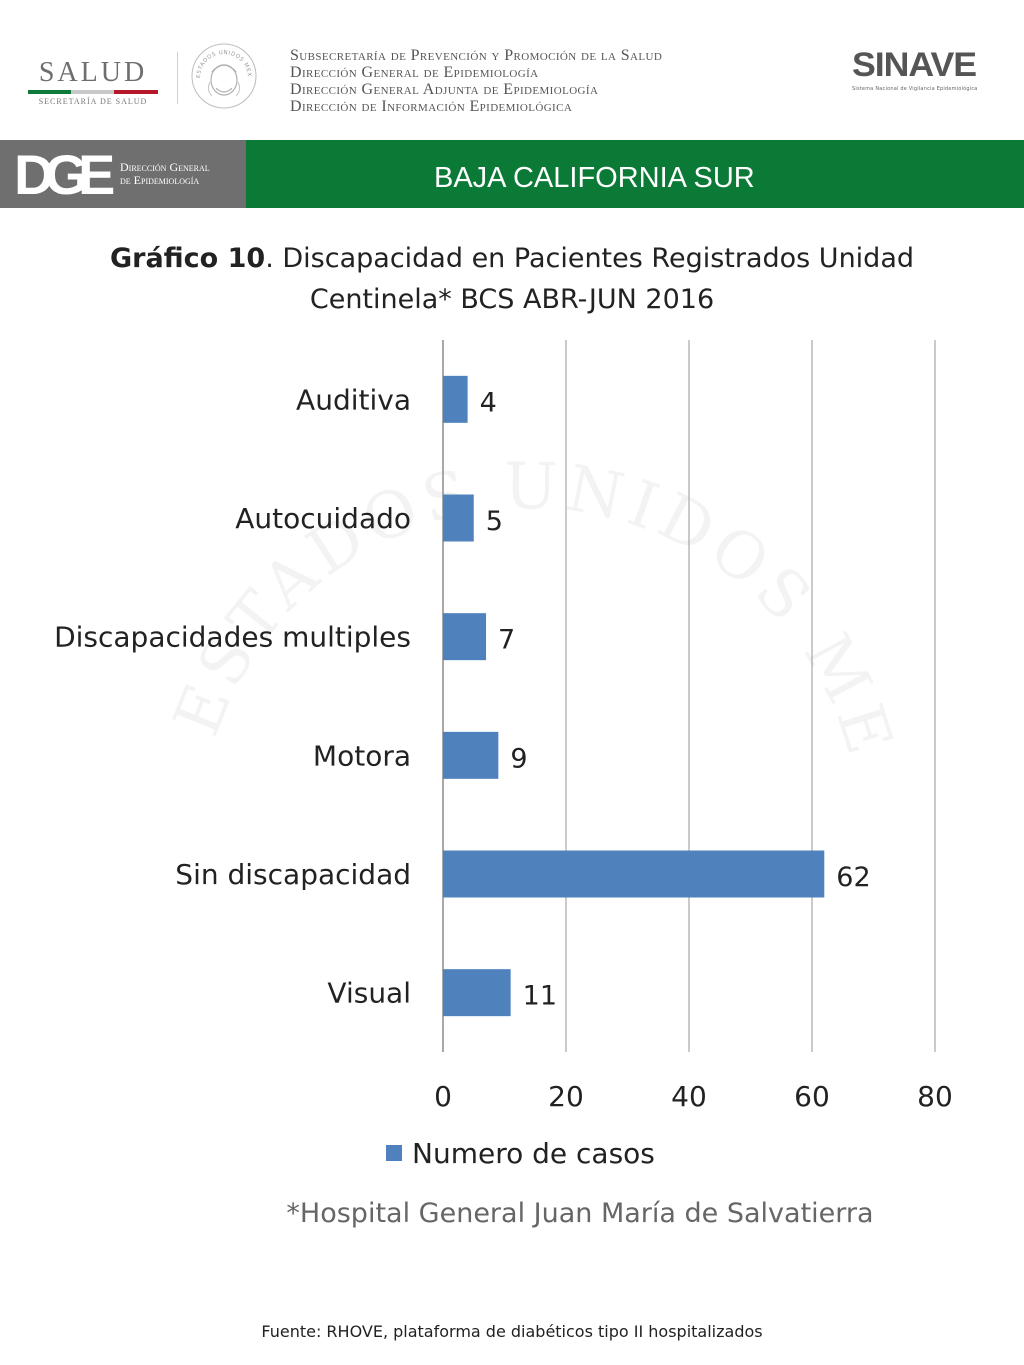  What do you see at coordinates (353, 399) in the screenshot?
I see `category-label-auditiva: Auditiva` at bounding box center [353, 399].